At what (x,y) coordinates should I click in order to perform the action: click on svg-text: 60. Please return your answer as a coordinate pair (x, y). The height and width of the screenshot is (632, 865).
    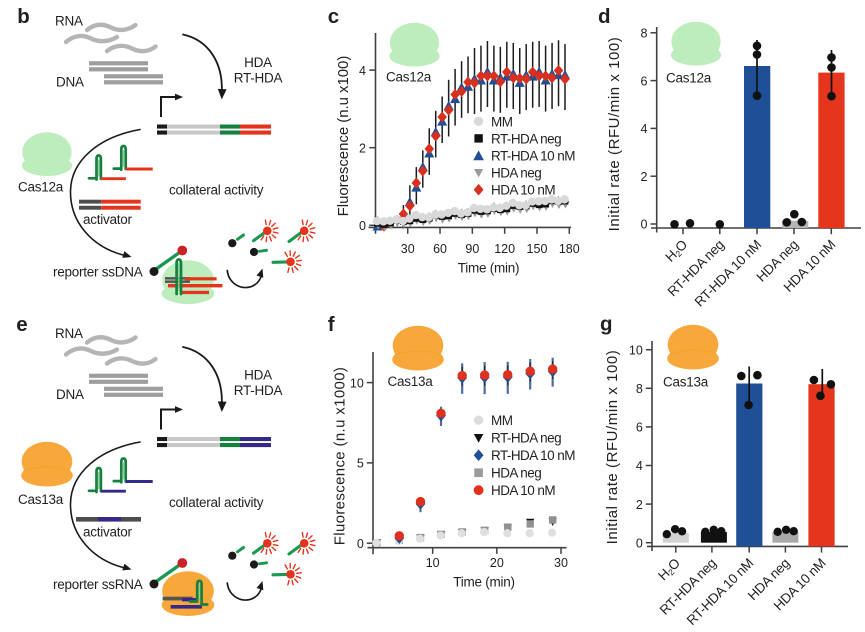
    Looking at the image, I should click on (440, 249).